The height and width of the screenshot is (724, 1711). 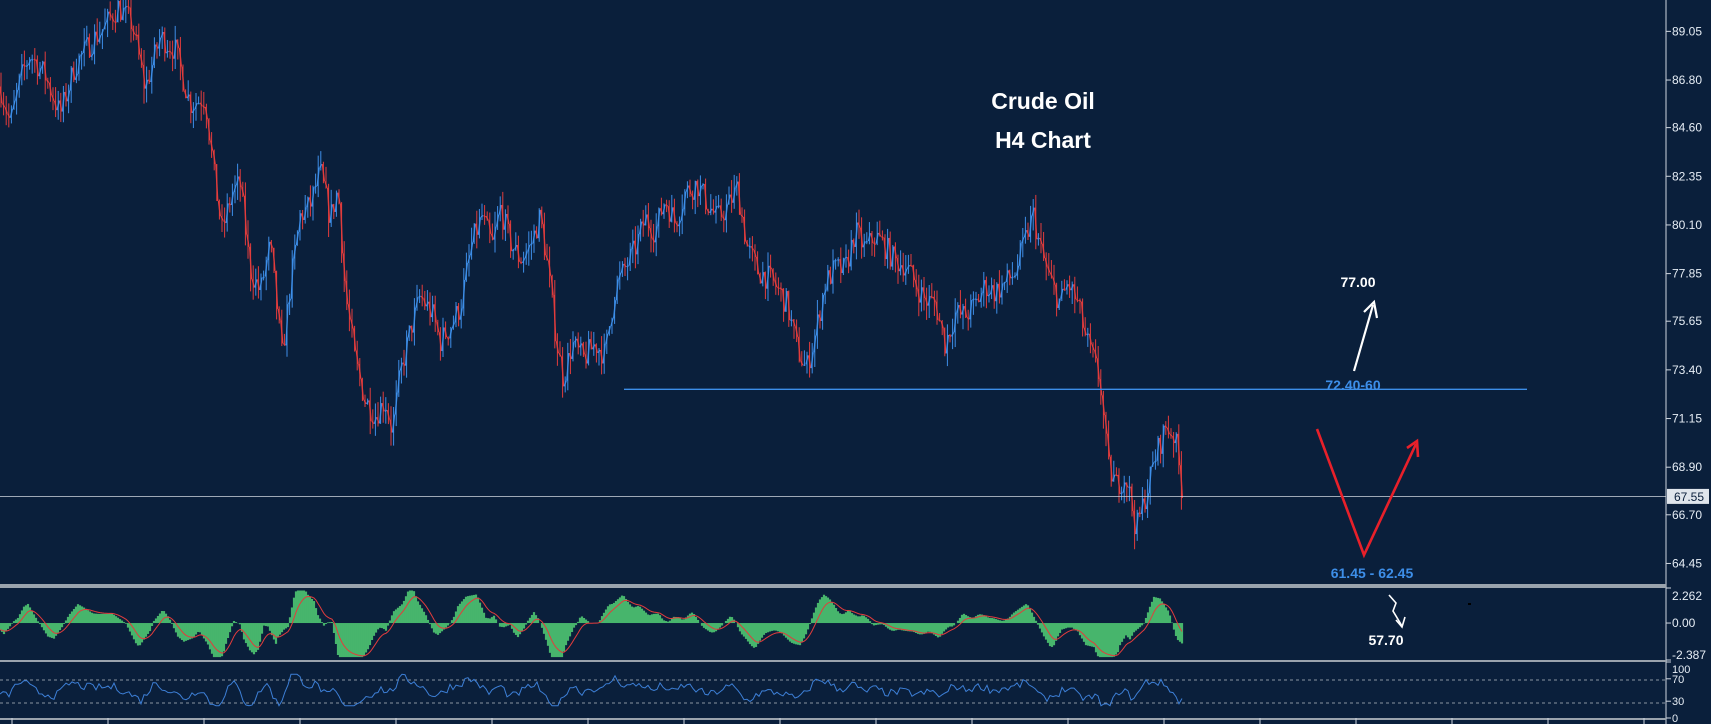 What do you see at coordinates (1687, 128) in the screenshot?
I see `price-tick-label: 84.60` at bounding box center [1687, 128].